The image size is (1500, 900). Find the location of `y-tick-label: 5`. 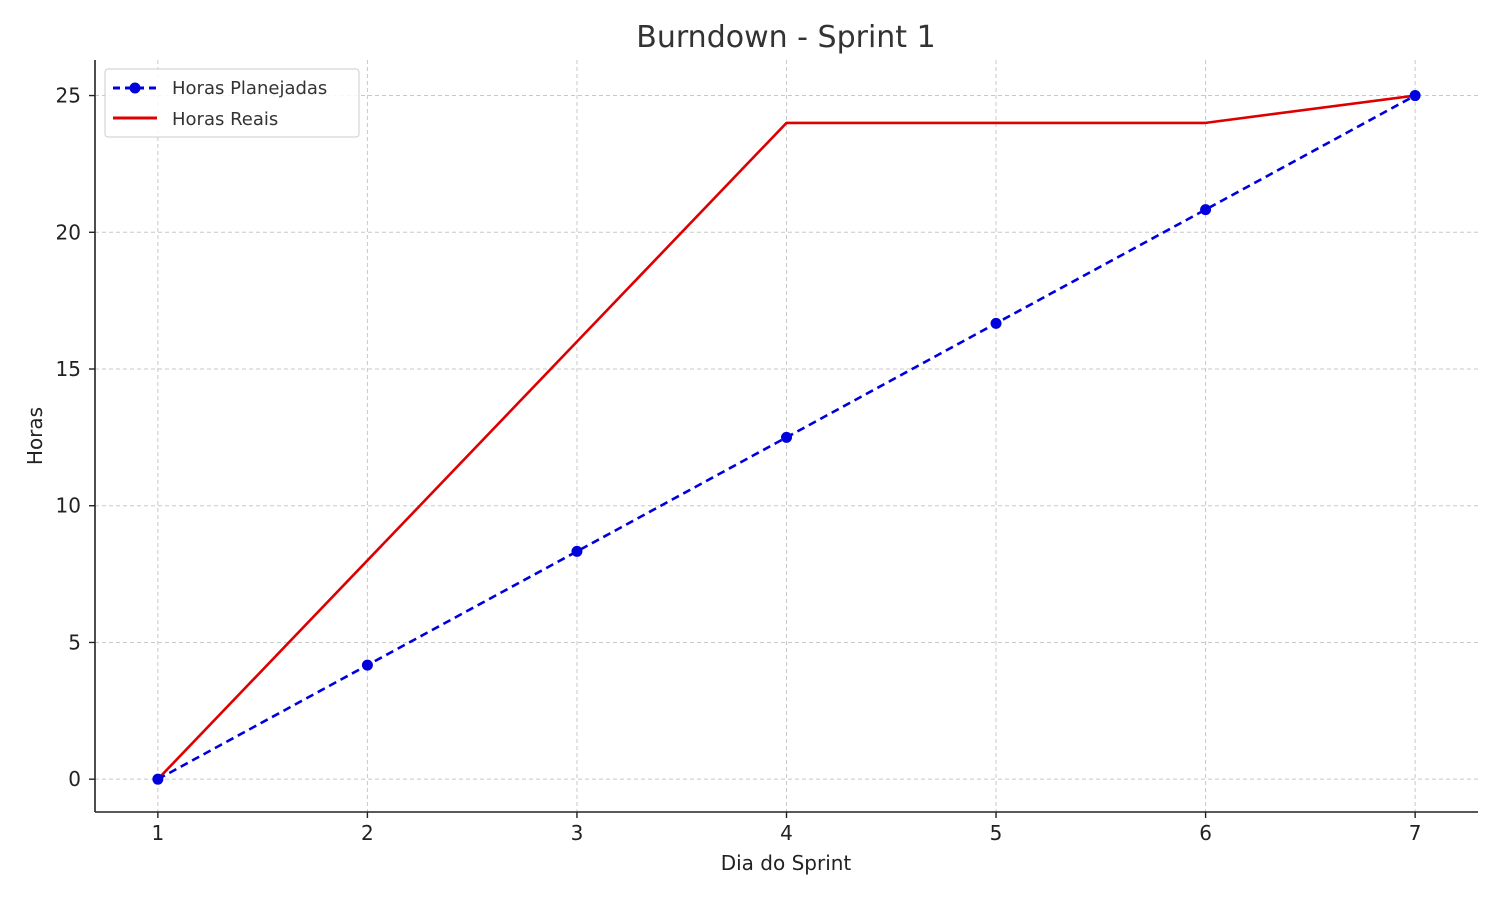

y-tick-label: 5 is located at coordinates (74, 642).